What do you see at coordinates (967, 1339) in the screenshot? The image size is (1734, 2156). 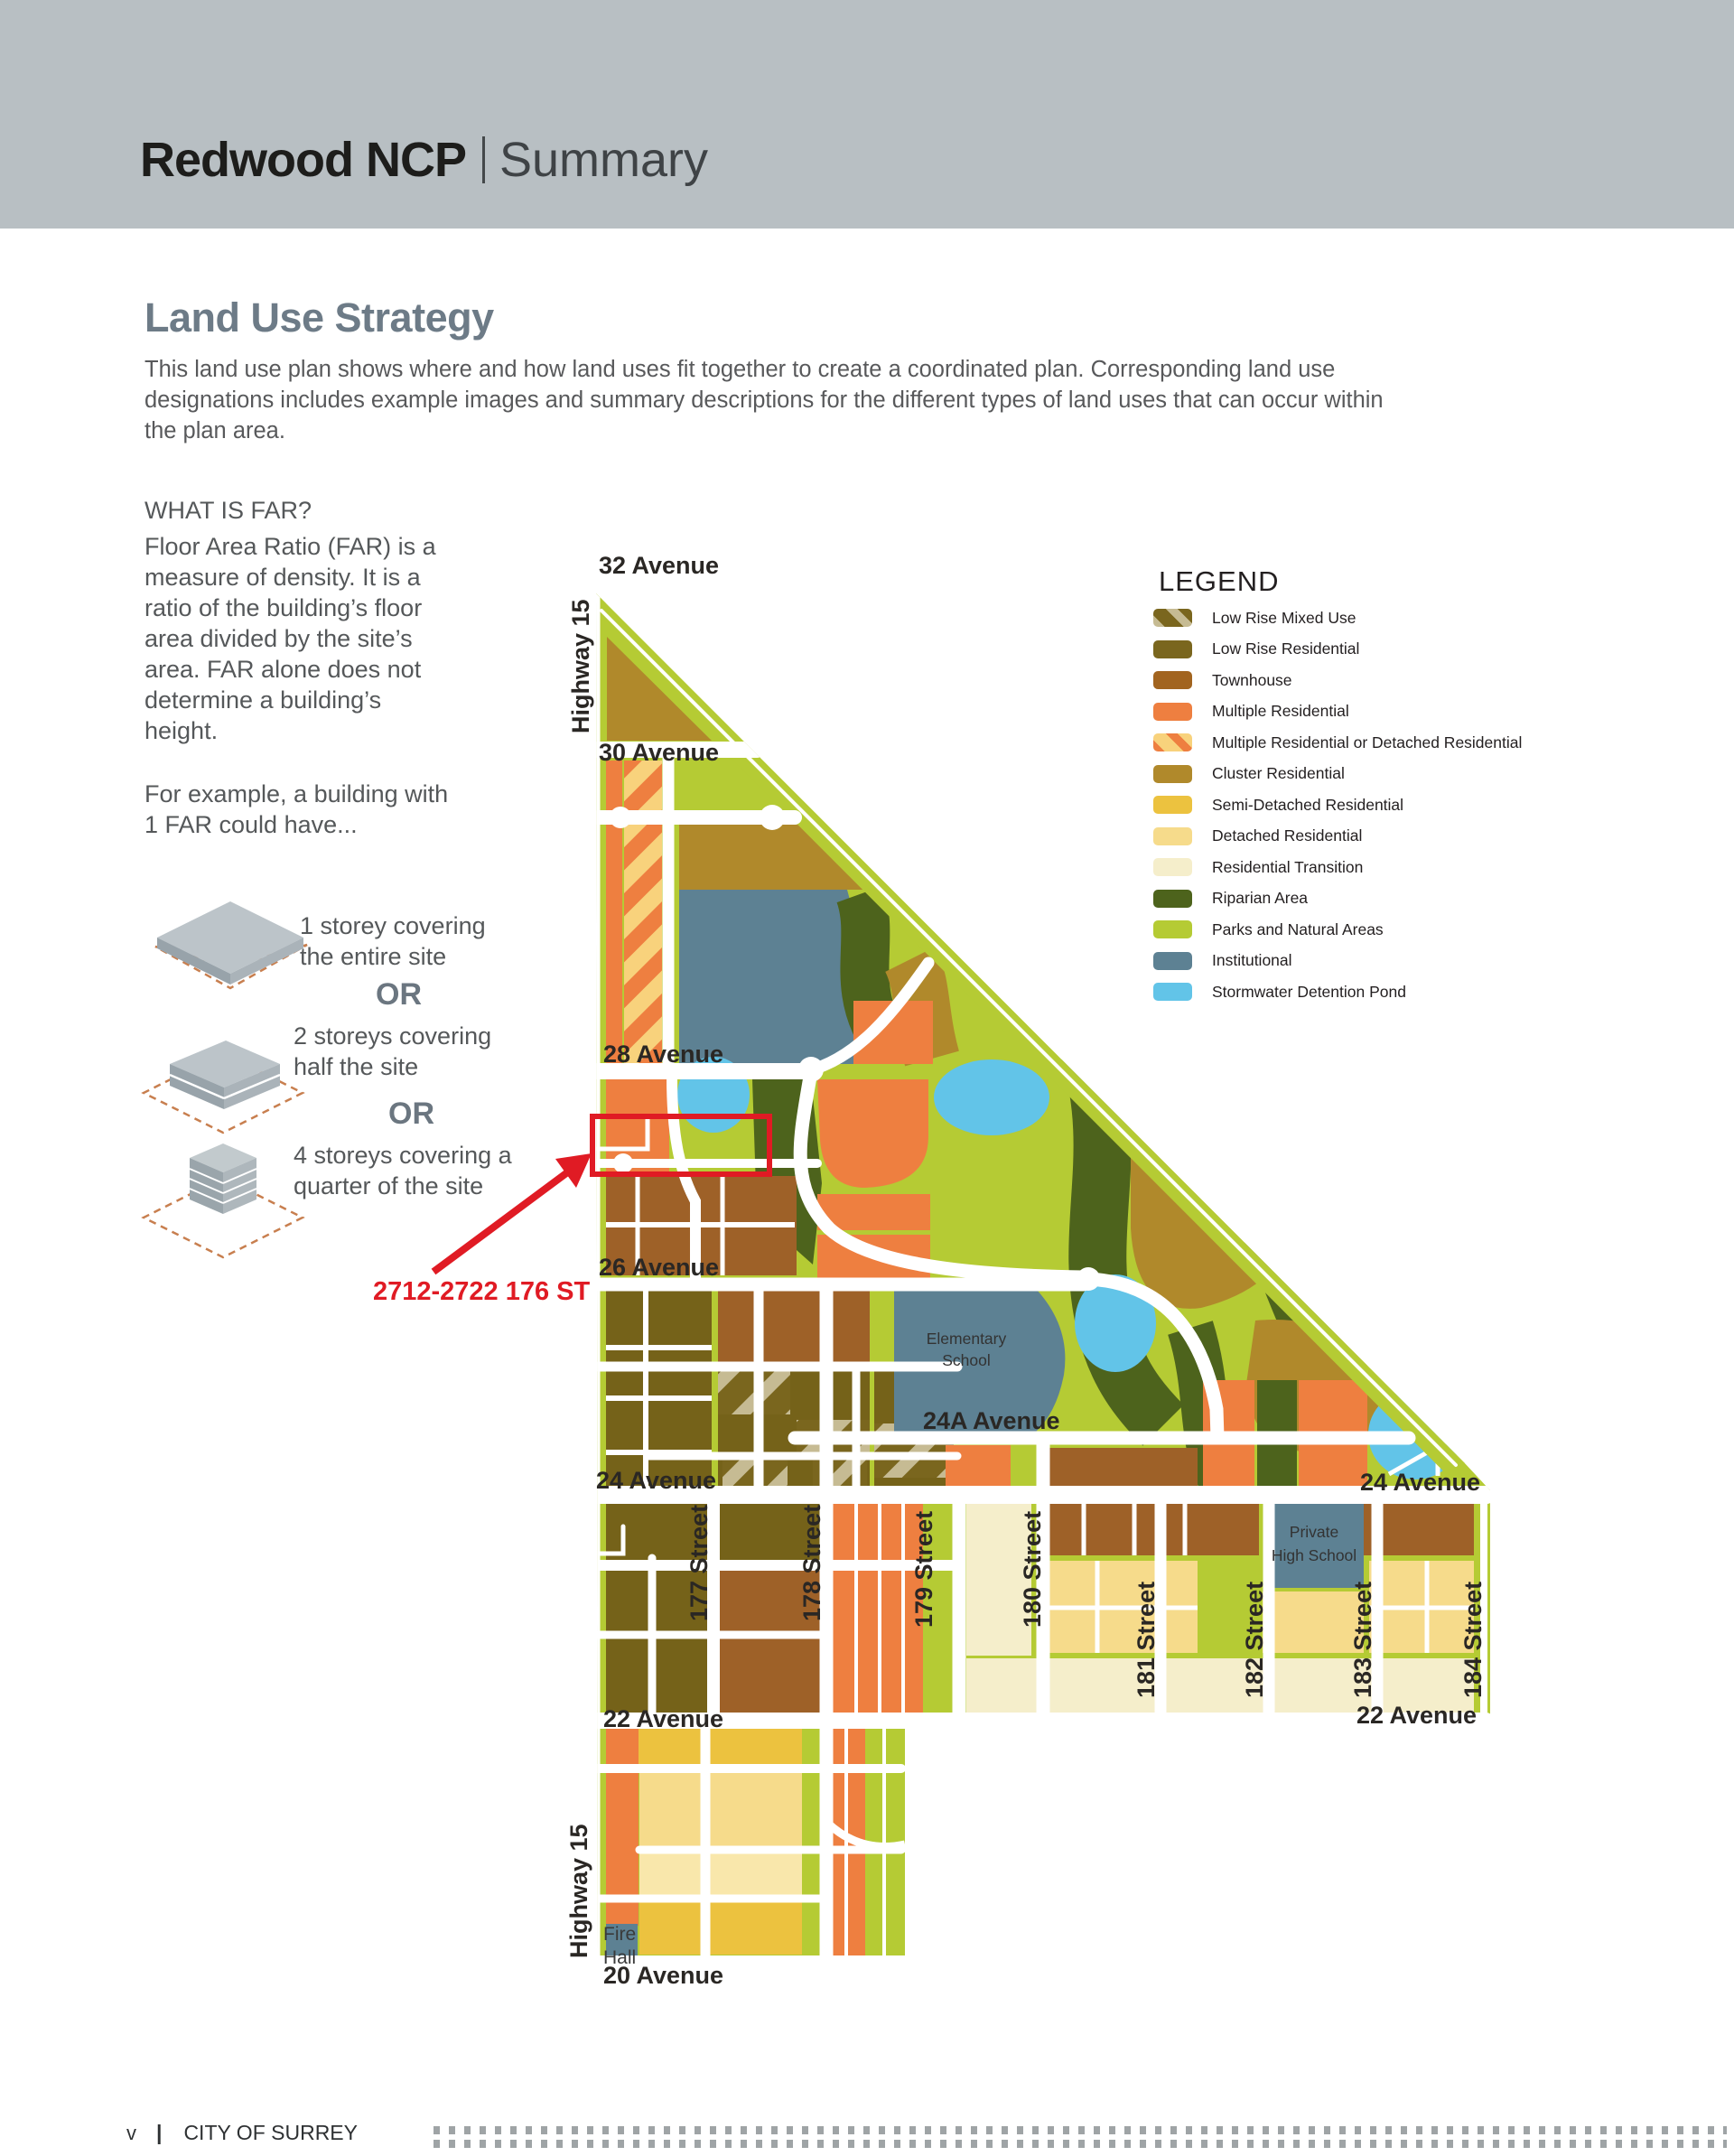 I see `label-elementary-school-1: Elementary` at bounding box center [967, 1339].